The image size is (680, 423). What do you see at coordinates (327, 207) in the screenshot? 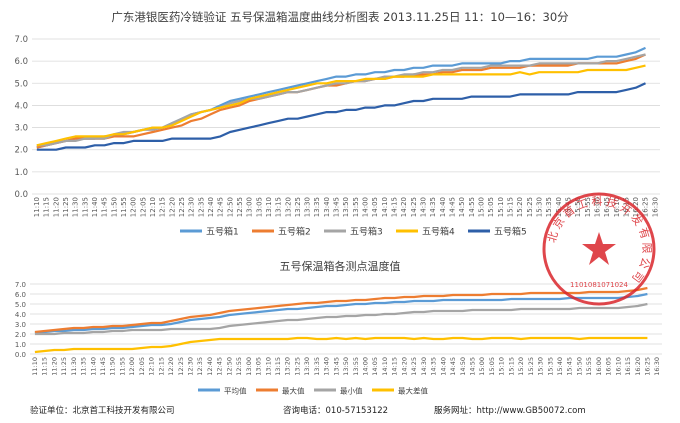
I see `x-tick-label: 13:40` at bounding box center [327, 207].